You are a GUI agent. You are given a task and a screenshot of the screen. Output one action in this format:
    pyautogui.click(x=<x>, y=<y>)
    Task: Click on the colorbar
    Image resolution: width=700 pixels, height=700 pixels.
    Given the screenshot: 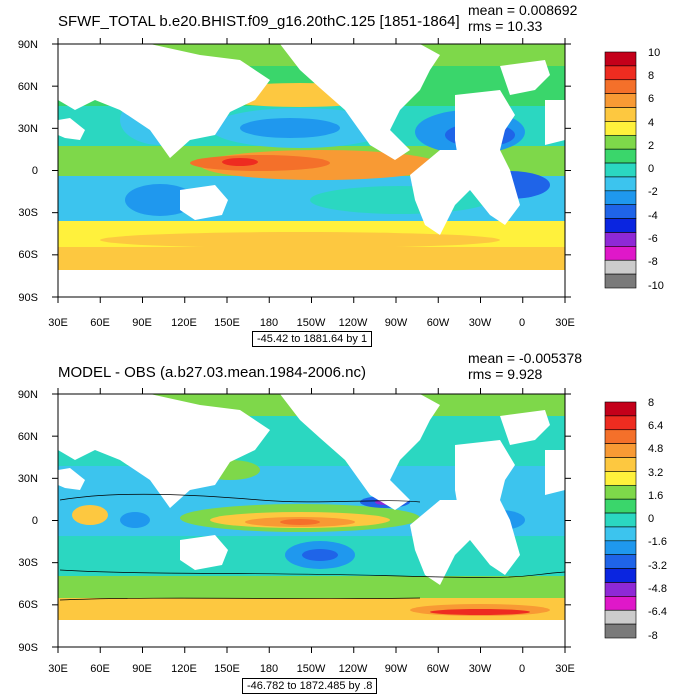 What is the action you would take?
    pyautogui.click(x=620, y=170)
    